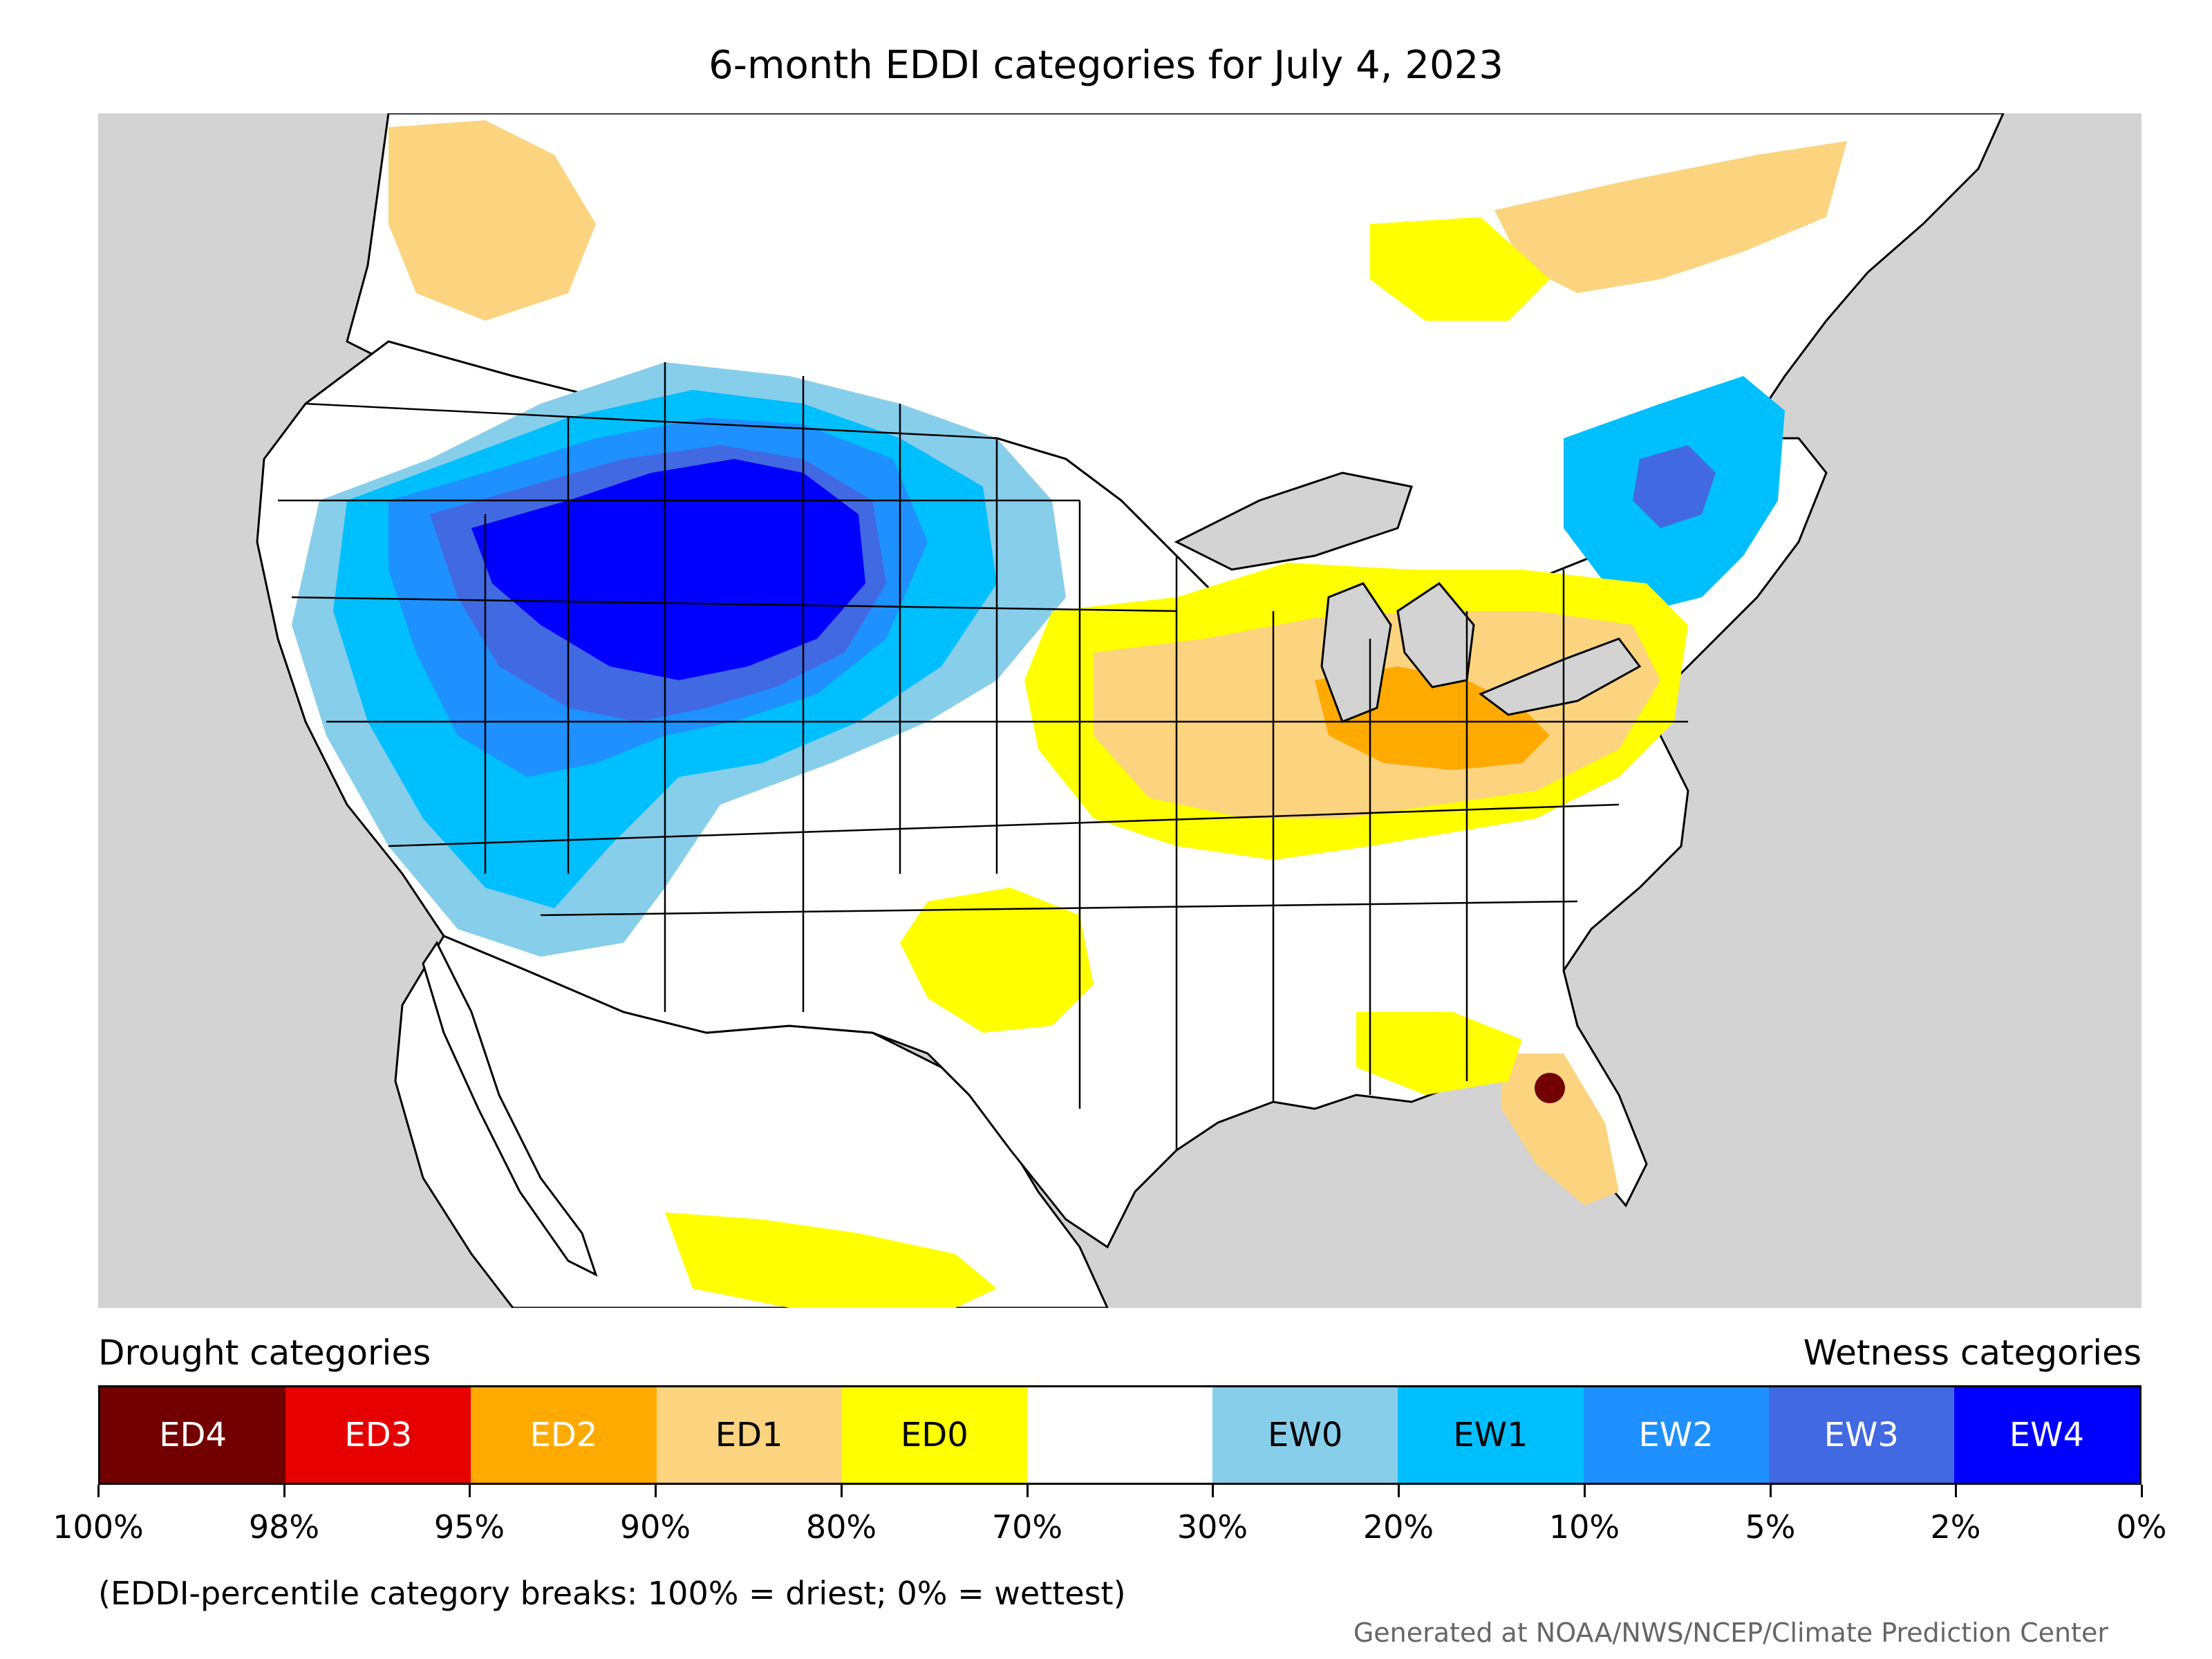  What do you see at coordinates (264, 1353) in the screenshot?
I see `drought-legend-heading: Drought categories` at bounding box center [264, 1353].